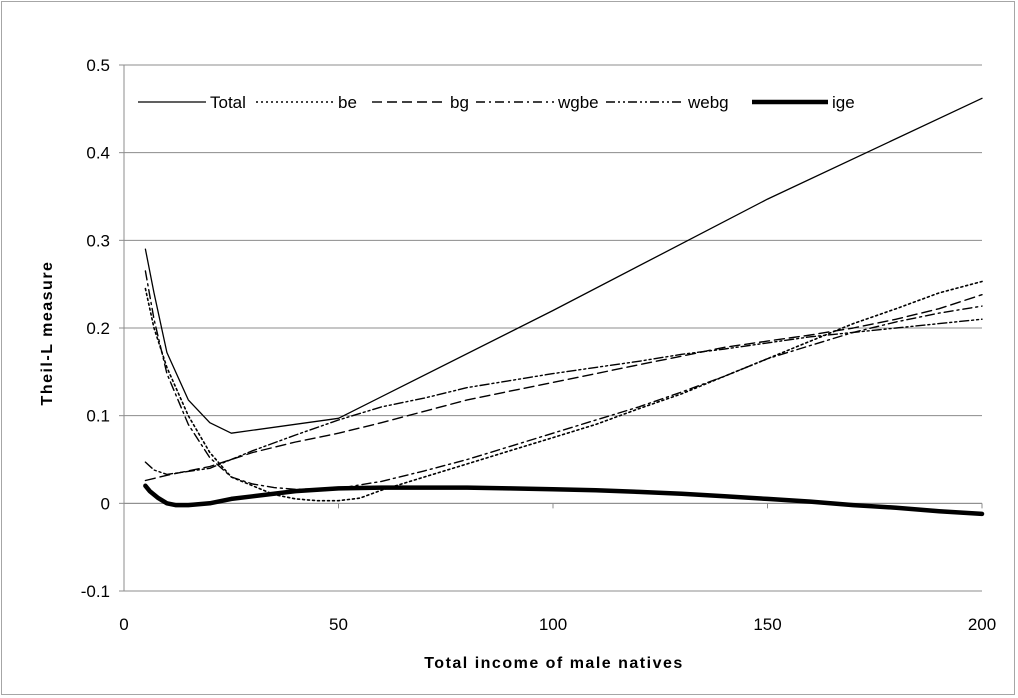  What do you see at coordinates (564, 500) in the screenshot?
I see `series-line-ige` at bounding box center [564, 500].